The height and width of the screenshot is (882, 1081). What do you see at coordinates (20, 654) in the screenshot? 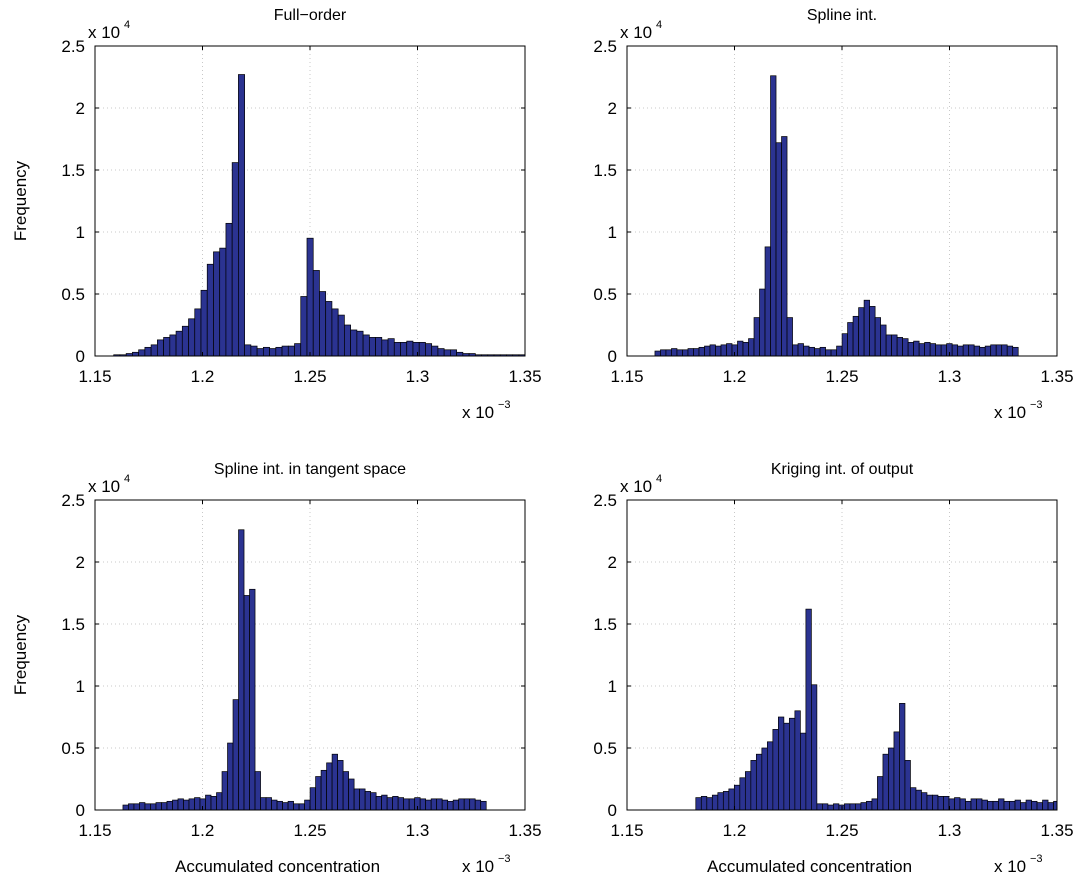
I see `y-axis-label: Frequency` at bounding box center [20, 654].